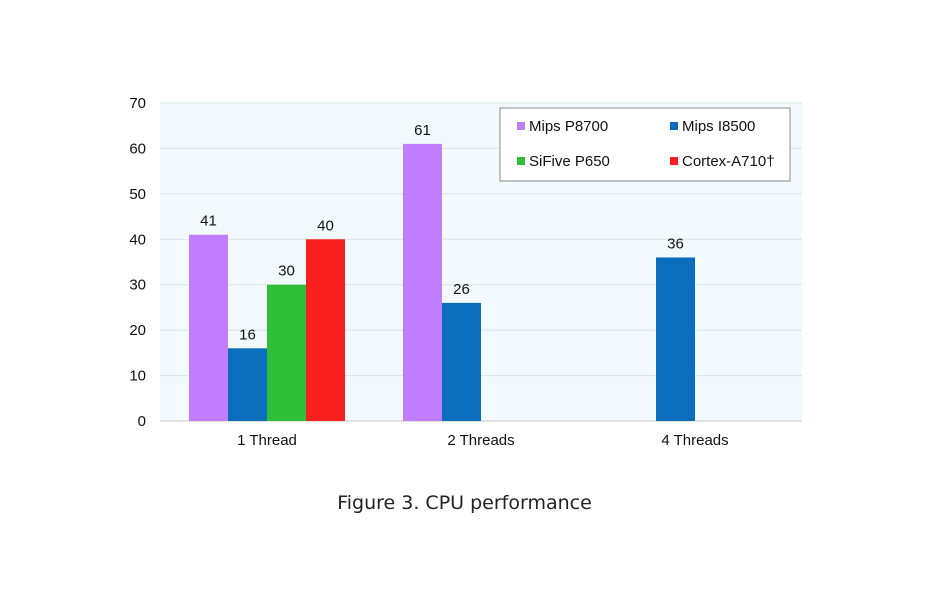  Describe the element at coordinates (569, 161) in the screenshot. I see `legend-label: SiFive P650` at that location.